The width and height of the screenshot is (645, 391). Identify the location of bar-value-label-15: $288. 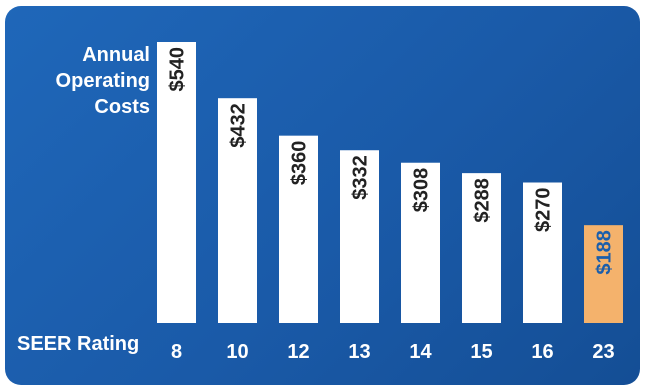
(483, 200).